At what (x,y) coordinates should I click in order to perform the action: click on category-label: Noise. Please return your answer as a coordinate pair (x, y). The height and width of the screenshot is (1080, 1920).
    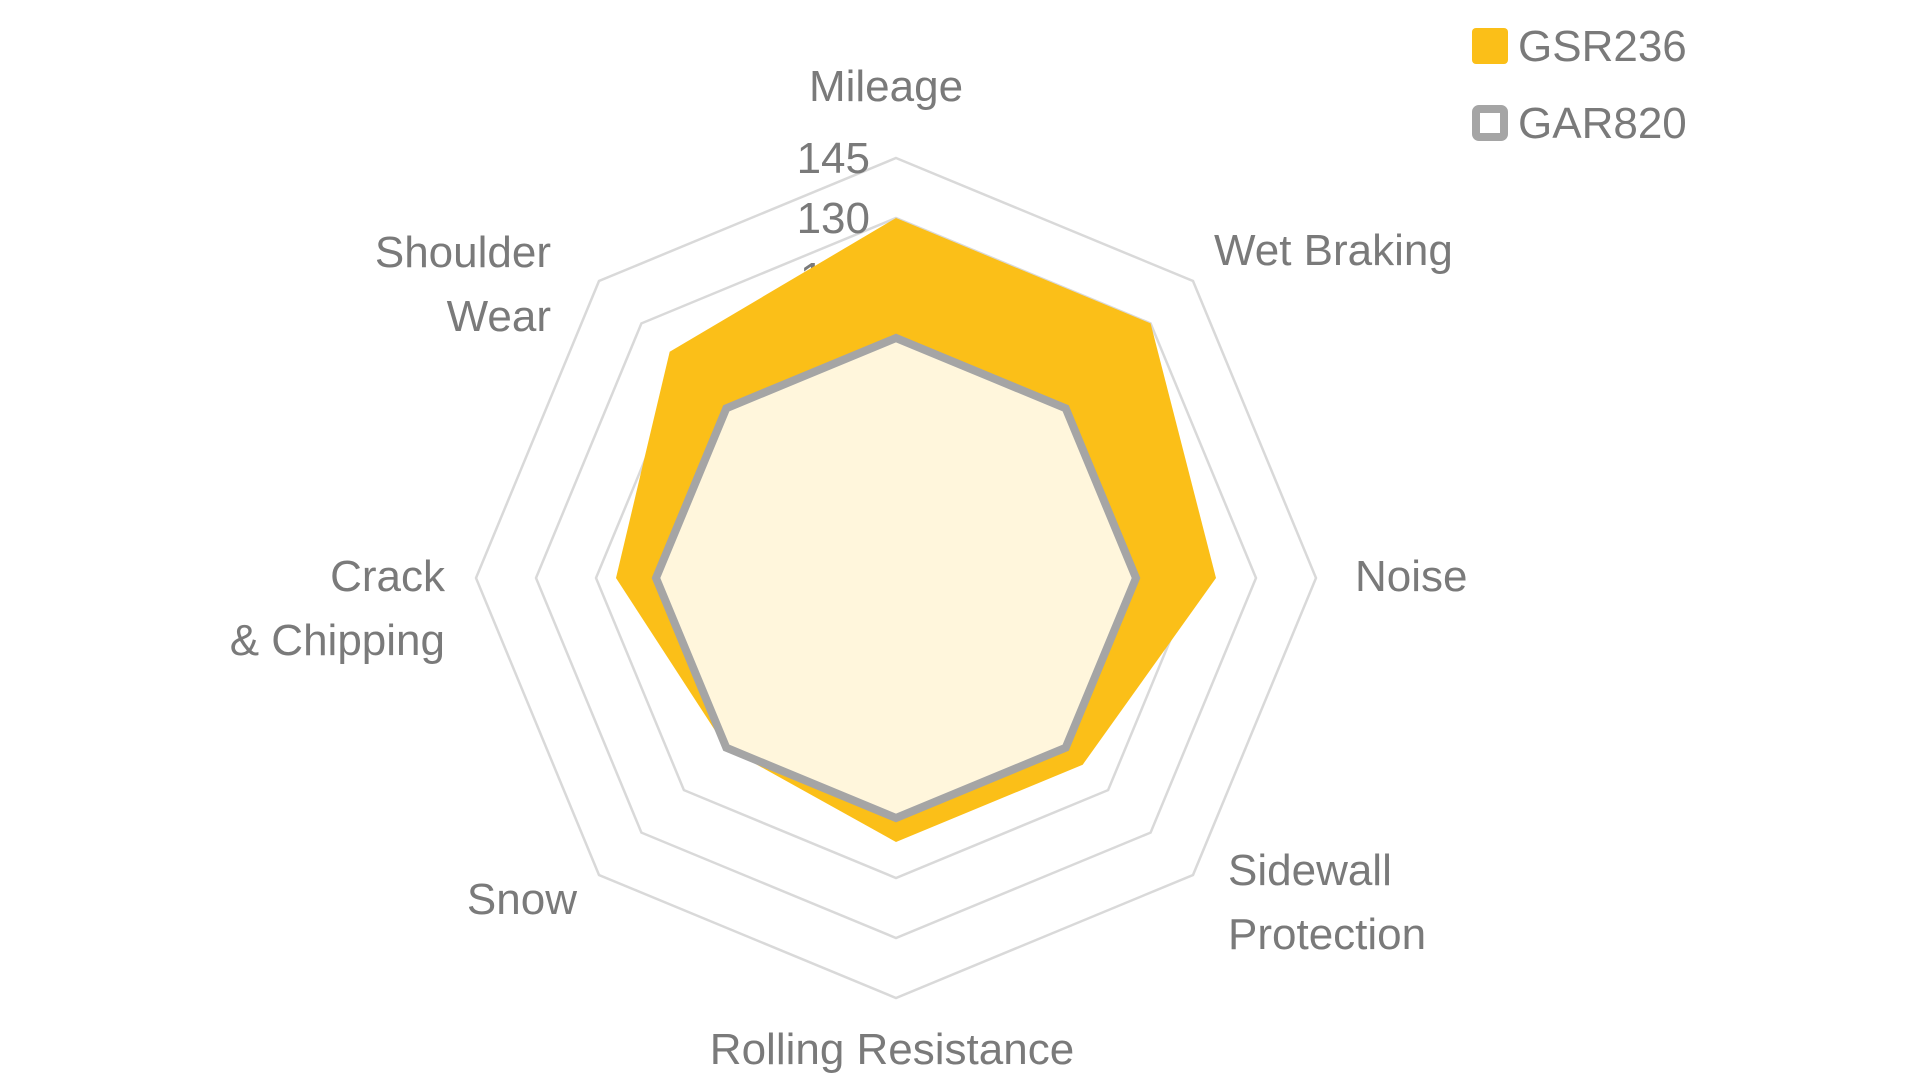
    Looking at the image, I should click on (1411, 576).